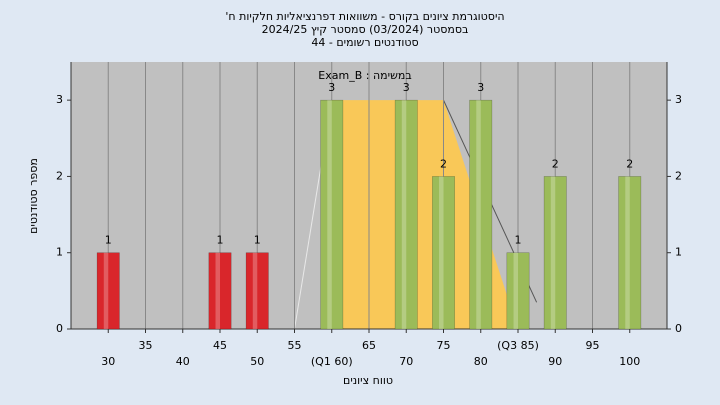 The width and height of the screenshot is (720, 405). Describe the element at coordinates (33, 196) in the screenshot. I see `y-axis-label: מספר סטודנטים` at that location.